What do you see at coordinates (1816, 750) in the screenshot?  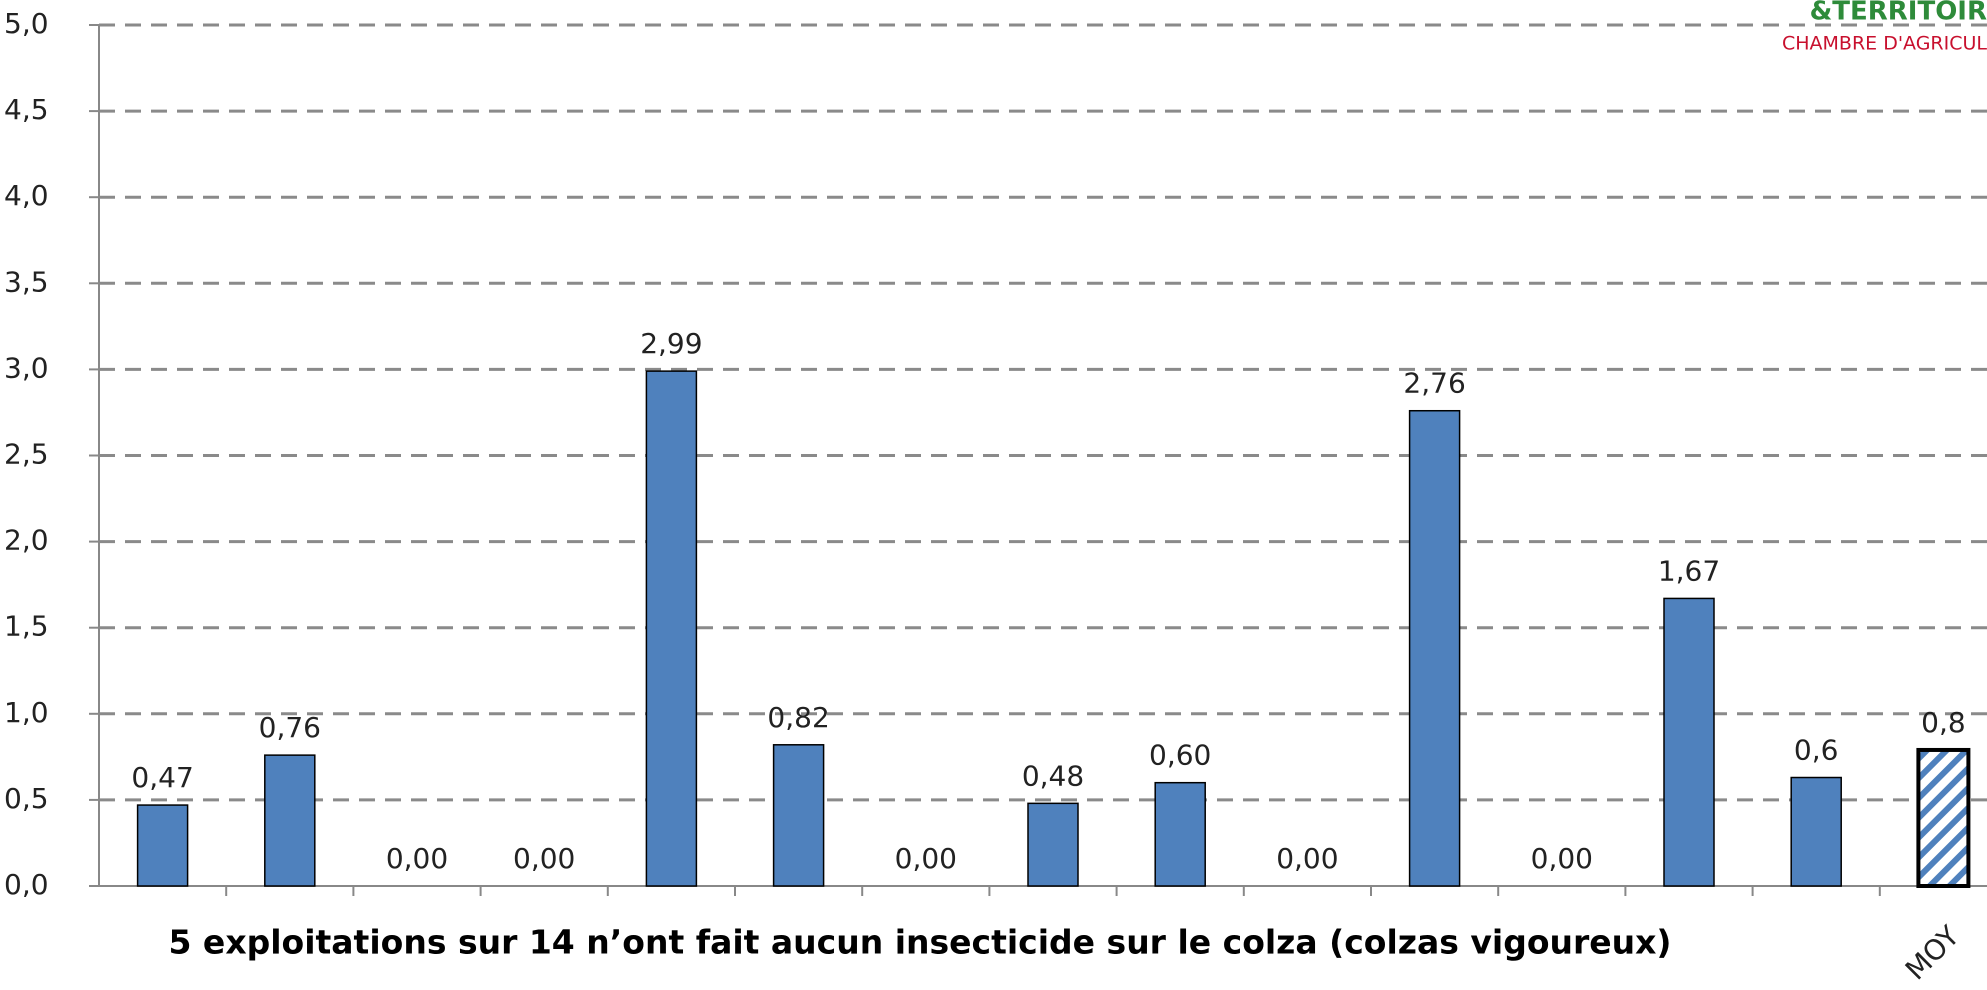 I see `data-label: 0,6` at bounding box center [1816, 750].